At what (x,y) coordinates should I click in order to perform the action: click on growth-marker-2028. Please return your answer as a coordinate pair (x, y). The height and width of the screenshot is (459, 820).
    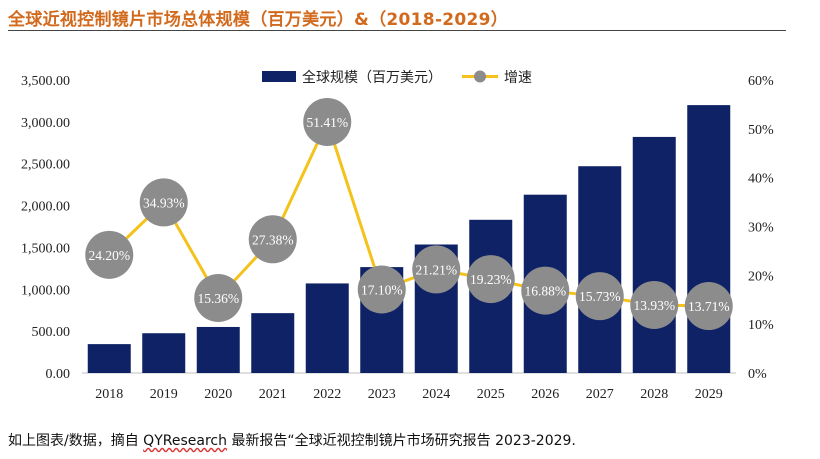
    Looking at the image, I should click on (654, 304).